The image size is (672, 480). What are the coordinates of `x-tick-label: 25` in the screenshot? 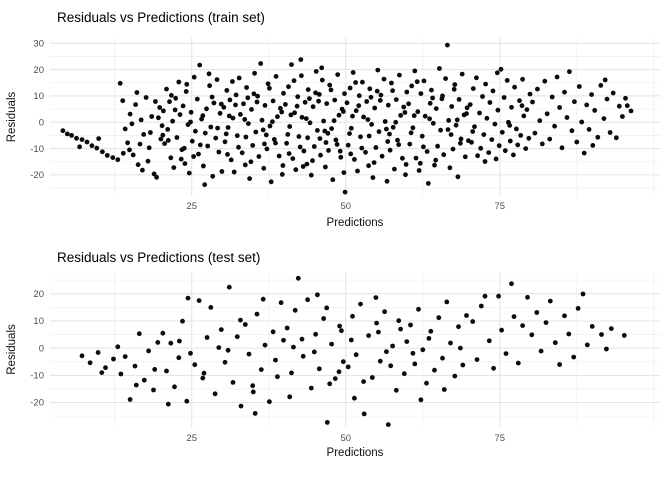 It's located at (191, 206).